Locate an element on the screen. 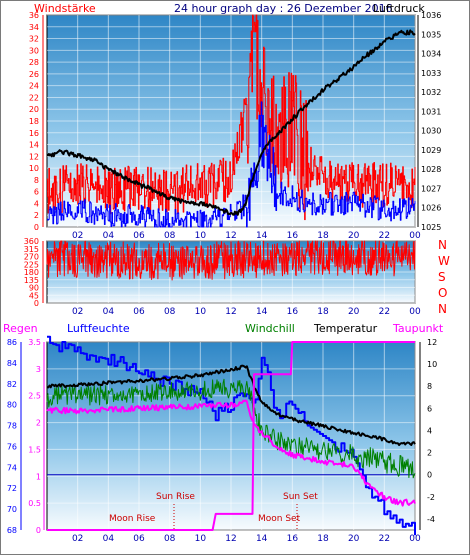 Image resolution: width=470 pixels, height=560 pixels. y-tick-label-wind-22: 22 is located at coordinates (34, 97).